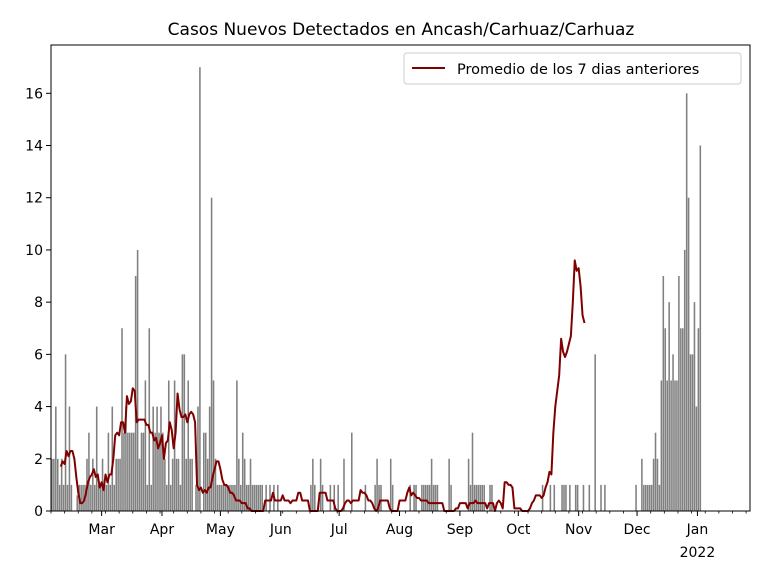  Describe the element at coordinates (38, 303) in the screenshot. I see `y-tick-label: 8` at that location.